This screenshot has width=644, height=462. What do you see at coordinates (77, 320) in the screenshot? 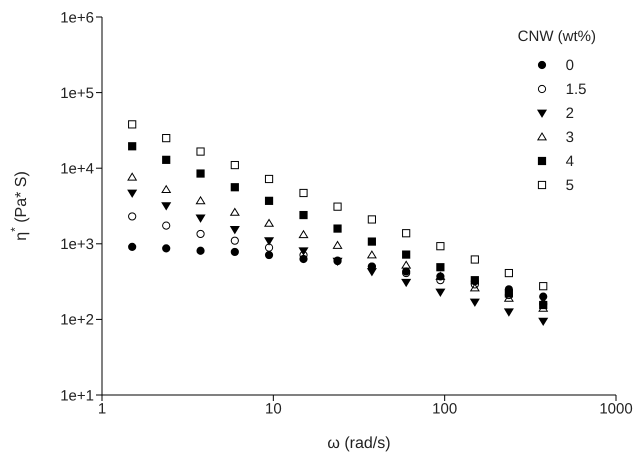
I see `y-tick-label: 1e+2` at bounding box center [77, 320].